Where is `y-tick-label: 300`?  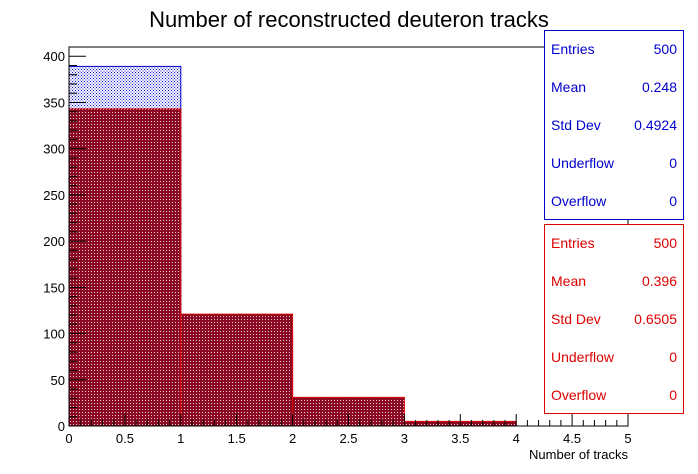 y-tick-label: 300 is located at coordinates (54, 149).